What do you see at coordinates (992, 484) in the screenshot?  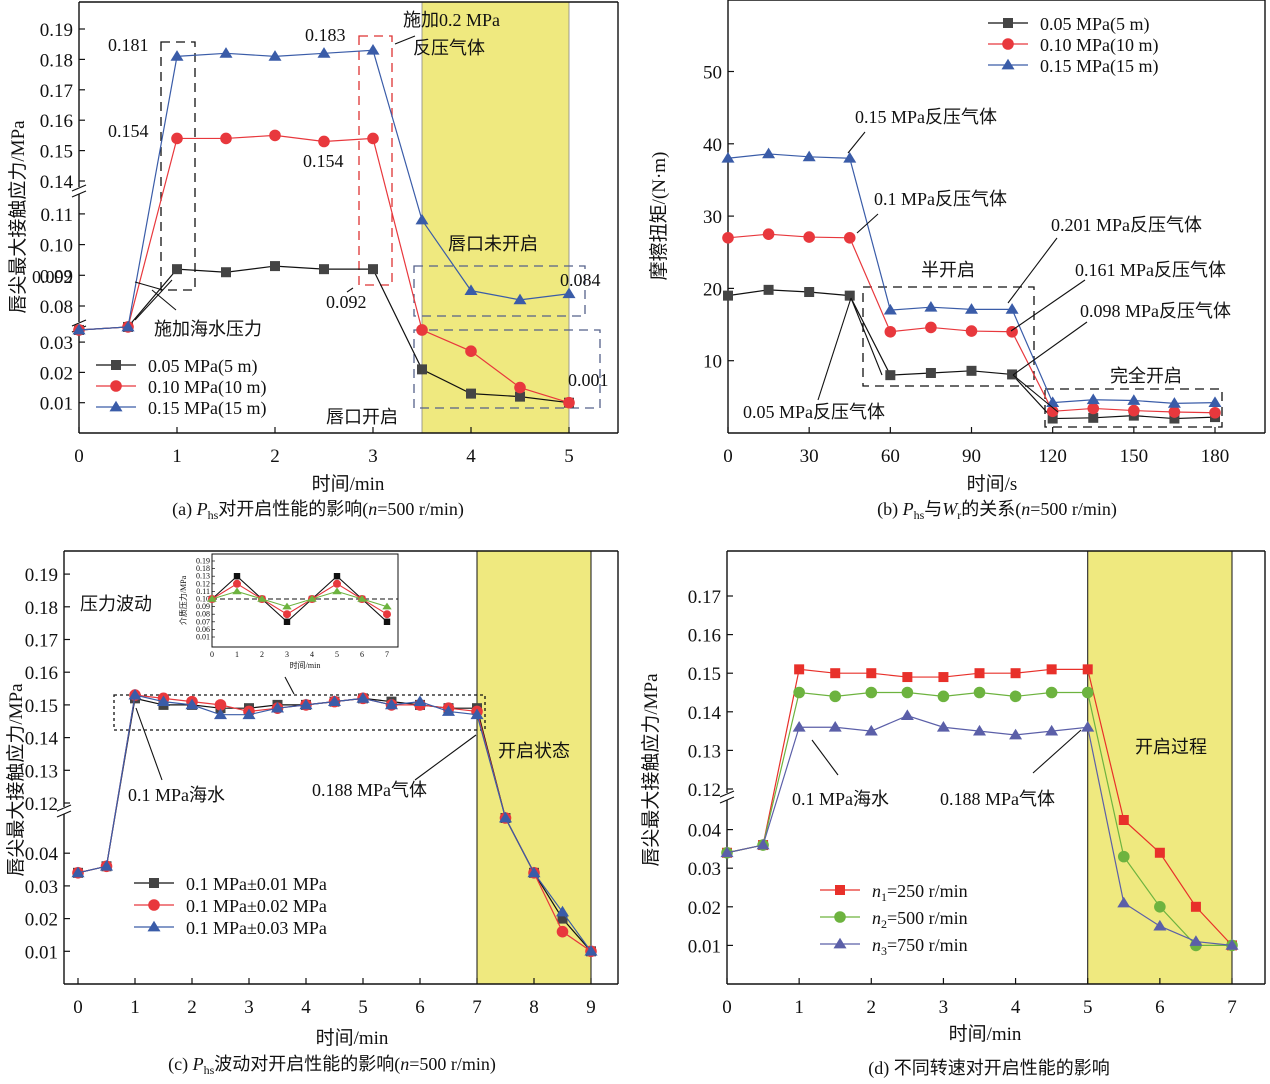 I see `x-axis-title: 时间/s` at bounding box center [992, 484].